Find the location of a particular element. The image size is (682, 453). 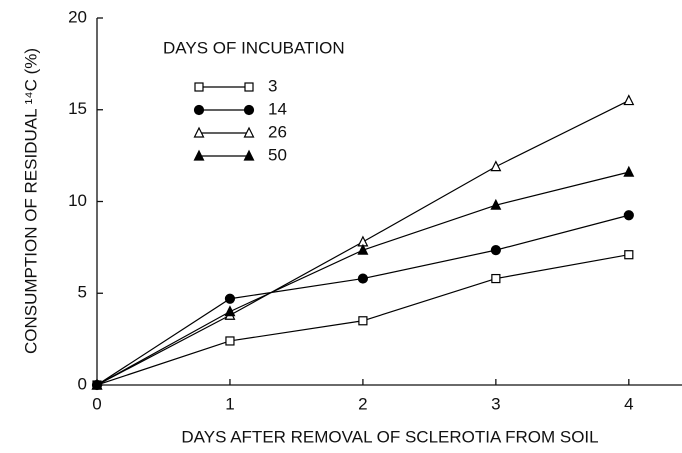

y-tick-label: 10 is located at coordinates (77, 200).